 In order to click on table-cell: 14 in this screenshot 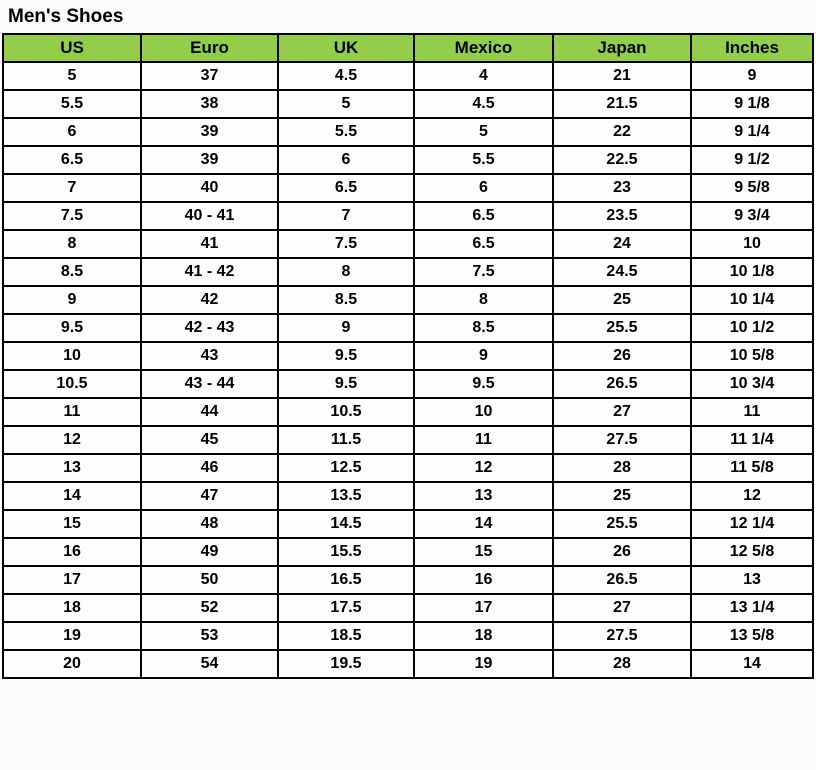, I will do `click(752, 664)`.